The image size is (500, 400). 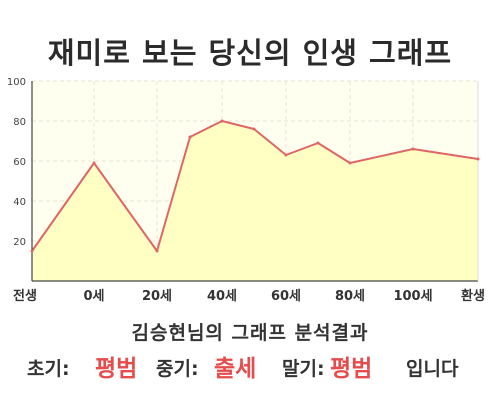 What do you see at coordinates (250, 53) in the screenshot?
I see `page-title: 재미로 보는 당신의 인생 그래프` at bounding box center [250, 53].